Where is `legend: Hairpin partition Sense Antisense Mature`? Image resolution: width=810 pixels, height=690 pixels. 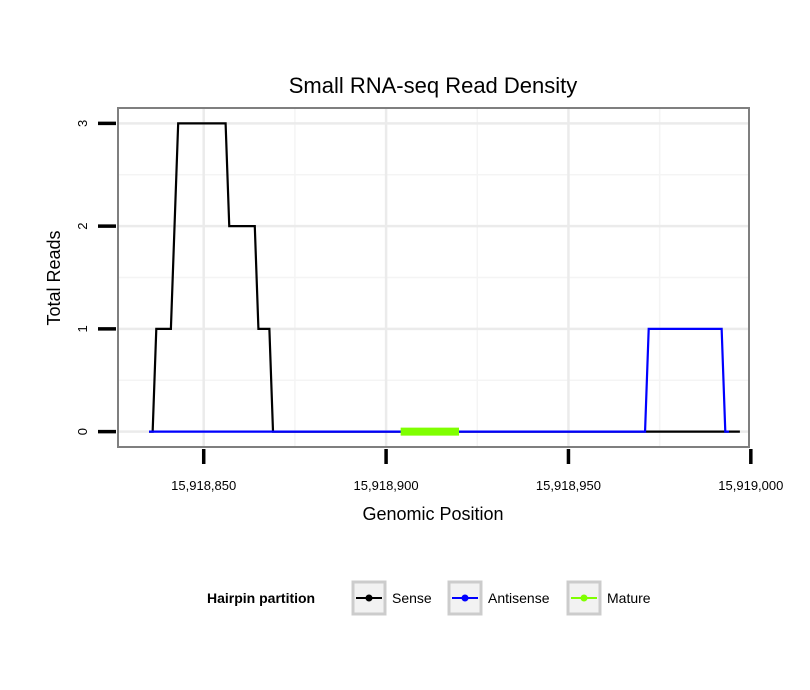 legend: Hairpin partition Sense Antisense Mature is located at coordinates (429, 598).